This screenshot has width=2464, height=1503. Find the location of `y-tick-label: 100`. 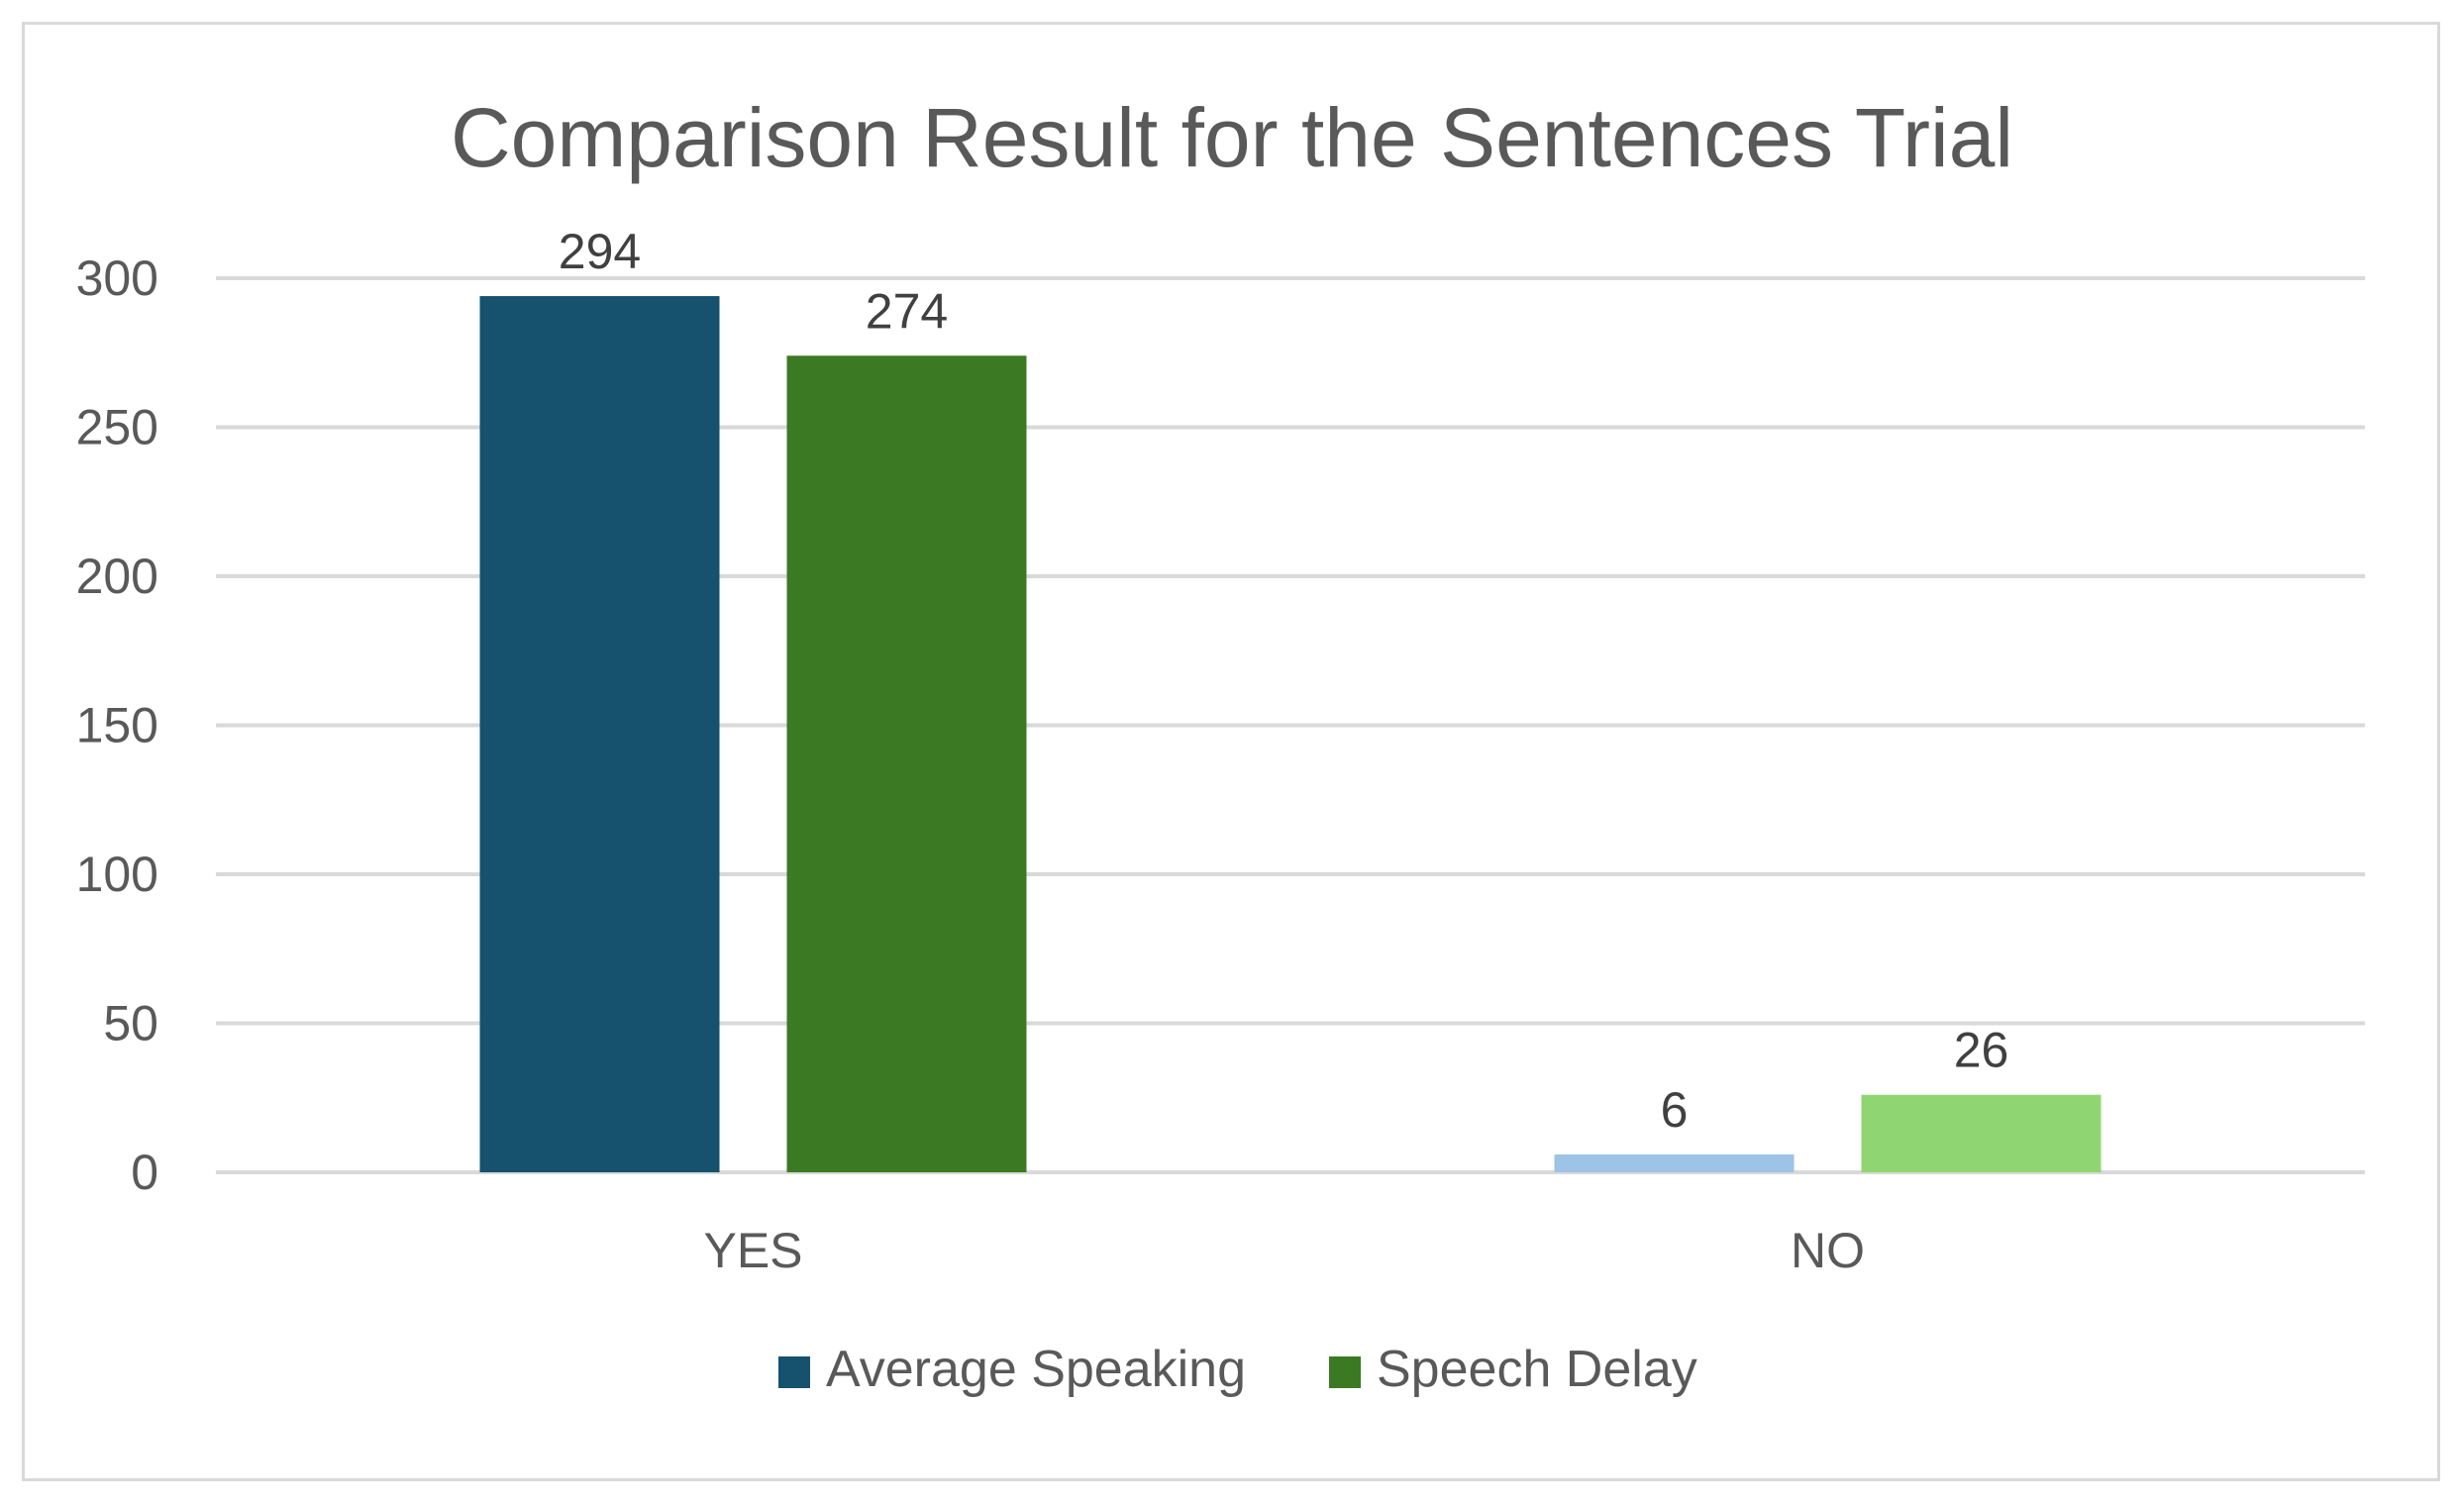

y-tick-label: 100 is located at coordinates (117, 874).